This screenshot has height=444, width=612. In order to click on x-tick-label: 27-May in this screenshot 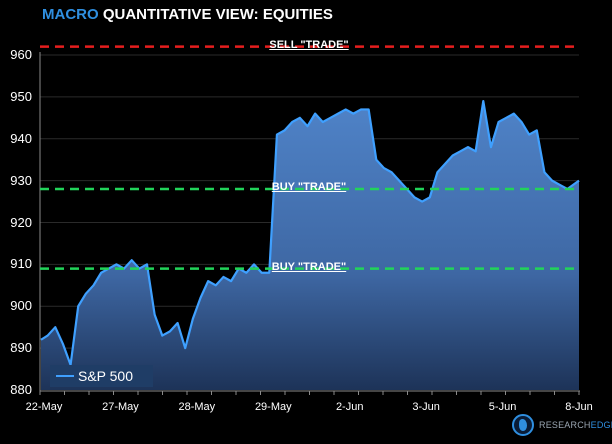, I will do `click(120, 407)`.